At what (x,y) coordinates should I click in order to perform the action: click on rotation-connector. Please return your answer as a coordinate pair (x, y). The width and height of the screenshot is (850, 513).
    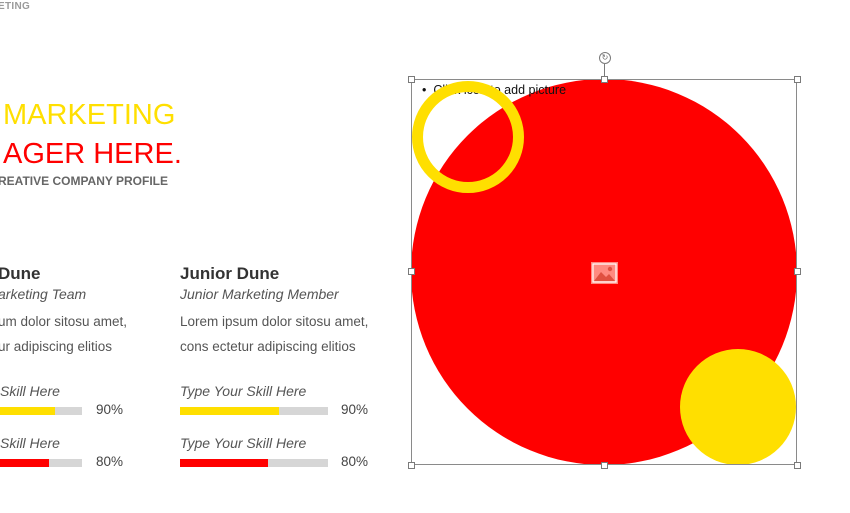
    Looking at the image, I should click on (604, 70).